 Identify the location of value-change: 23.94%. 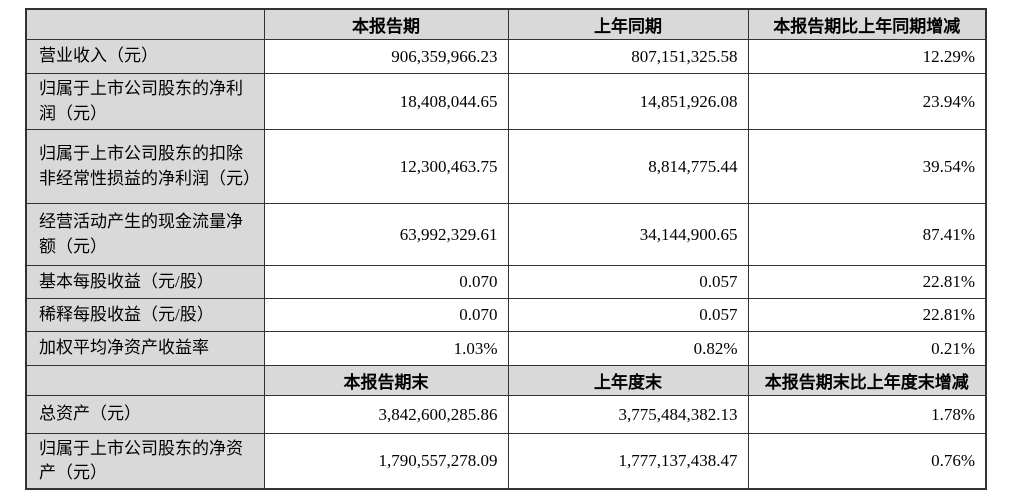
(867, 101).